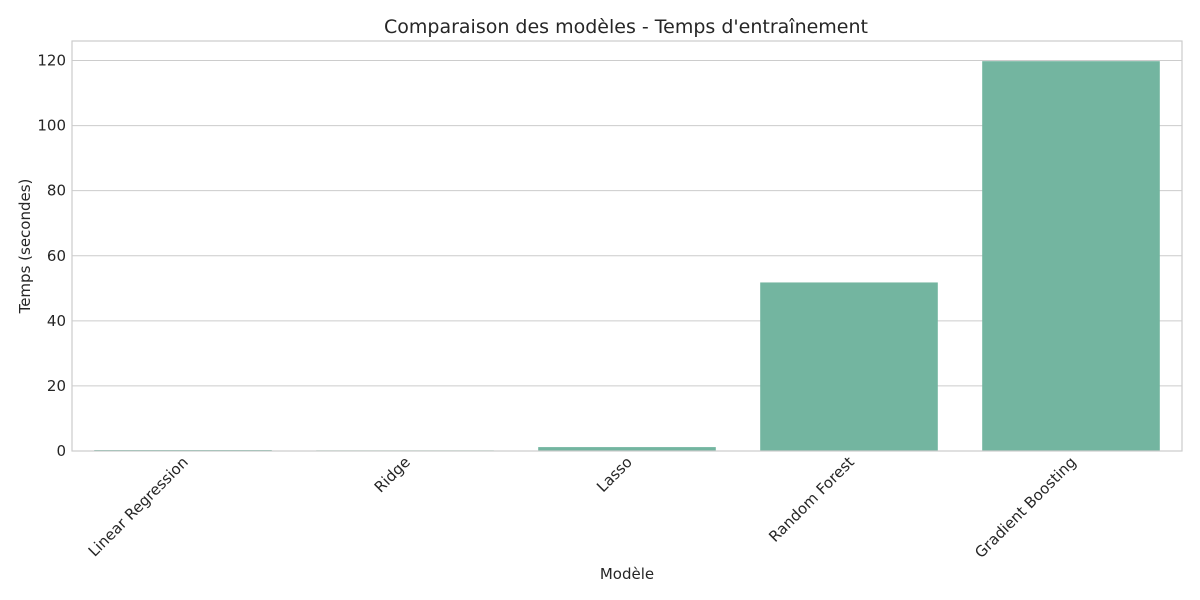 The width and height of the screenshot is (1200, 600). I want to click on x-axis-label: Modèle, so click(627, 574).